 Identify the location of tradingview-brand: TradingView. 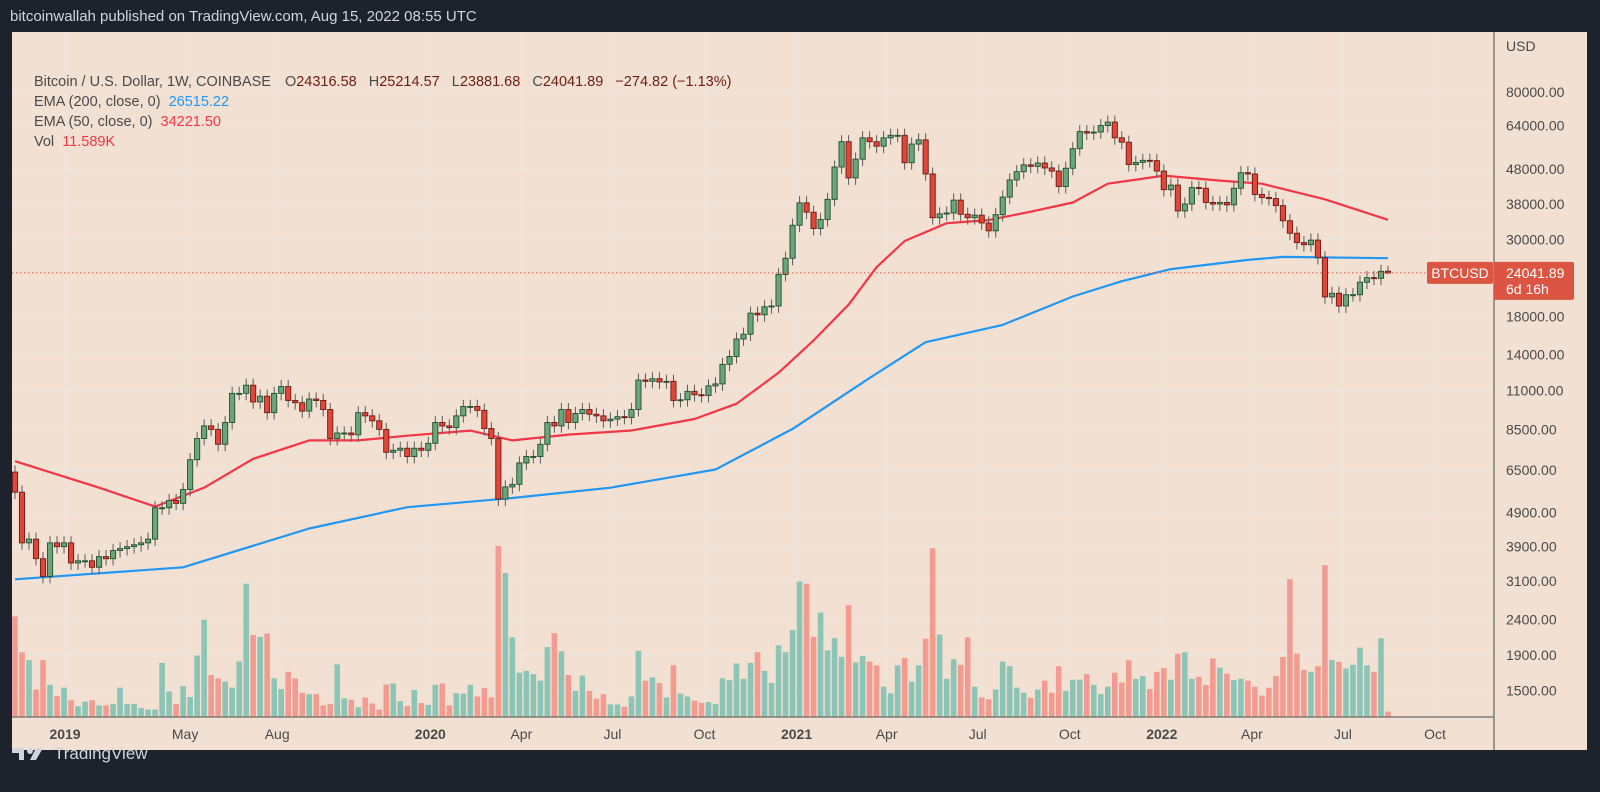
(101, 753).